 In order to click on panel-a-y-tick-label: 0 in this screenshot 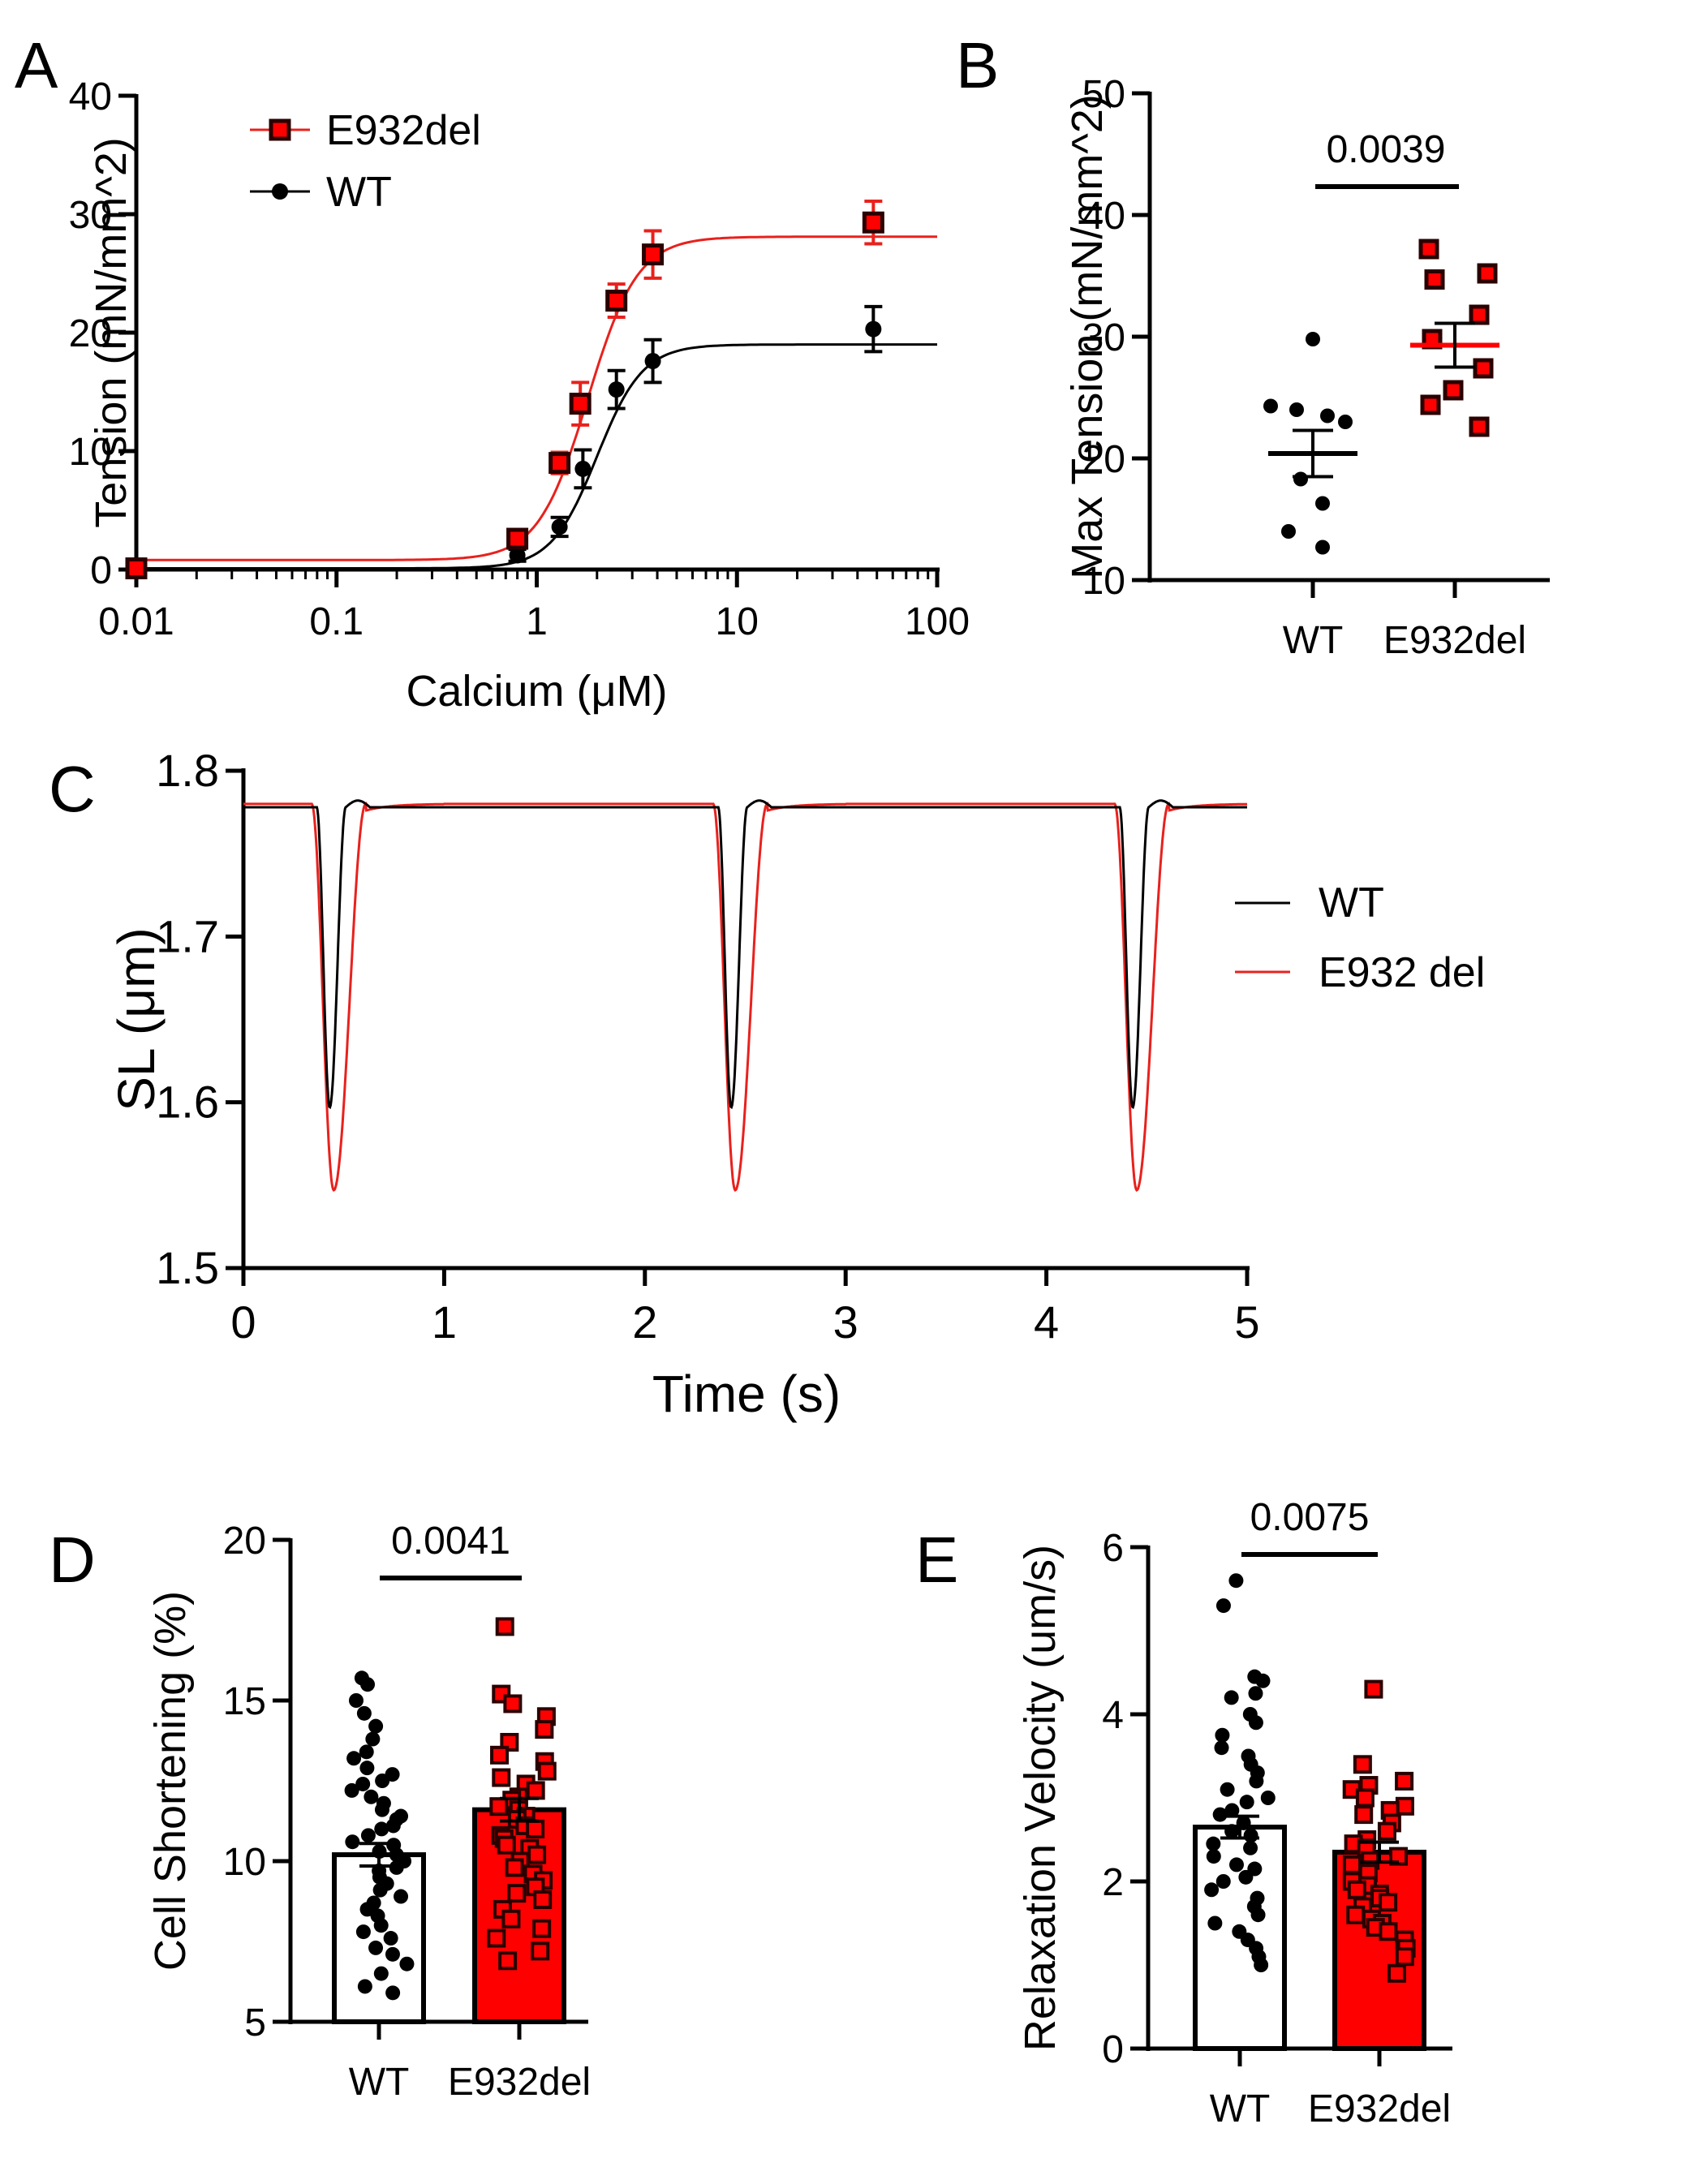, I will do `click(101, 570)`.